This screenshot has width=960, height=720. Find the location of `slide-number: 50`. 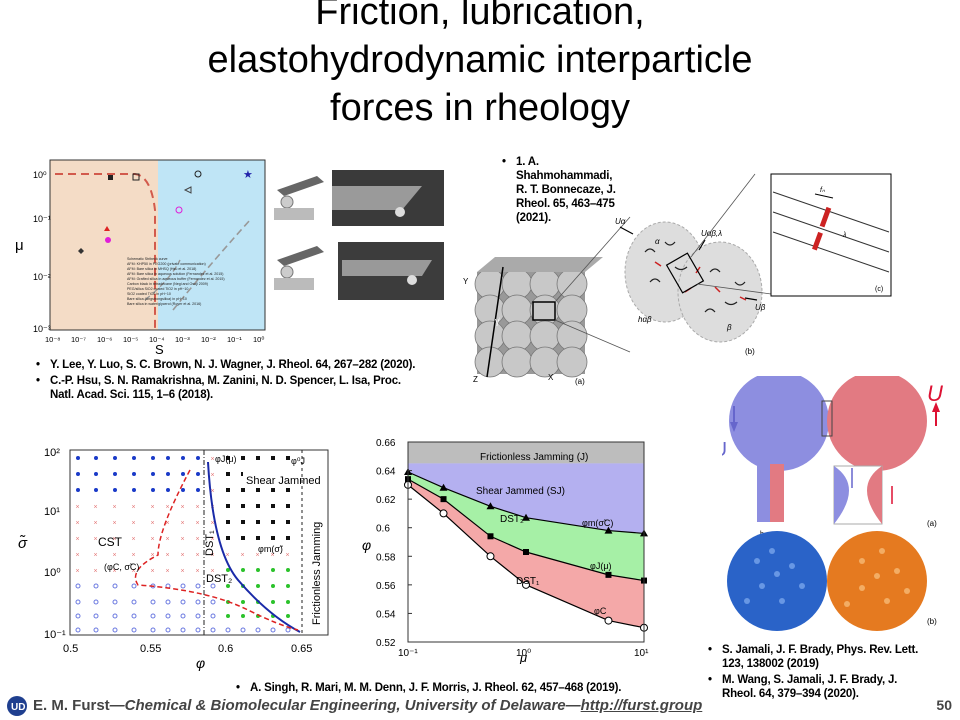

slide-number: 50 is located at coordinates (944, 705).